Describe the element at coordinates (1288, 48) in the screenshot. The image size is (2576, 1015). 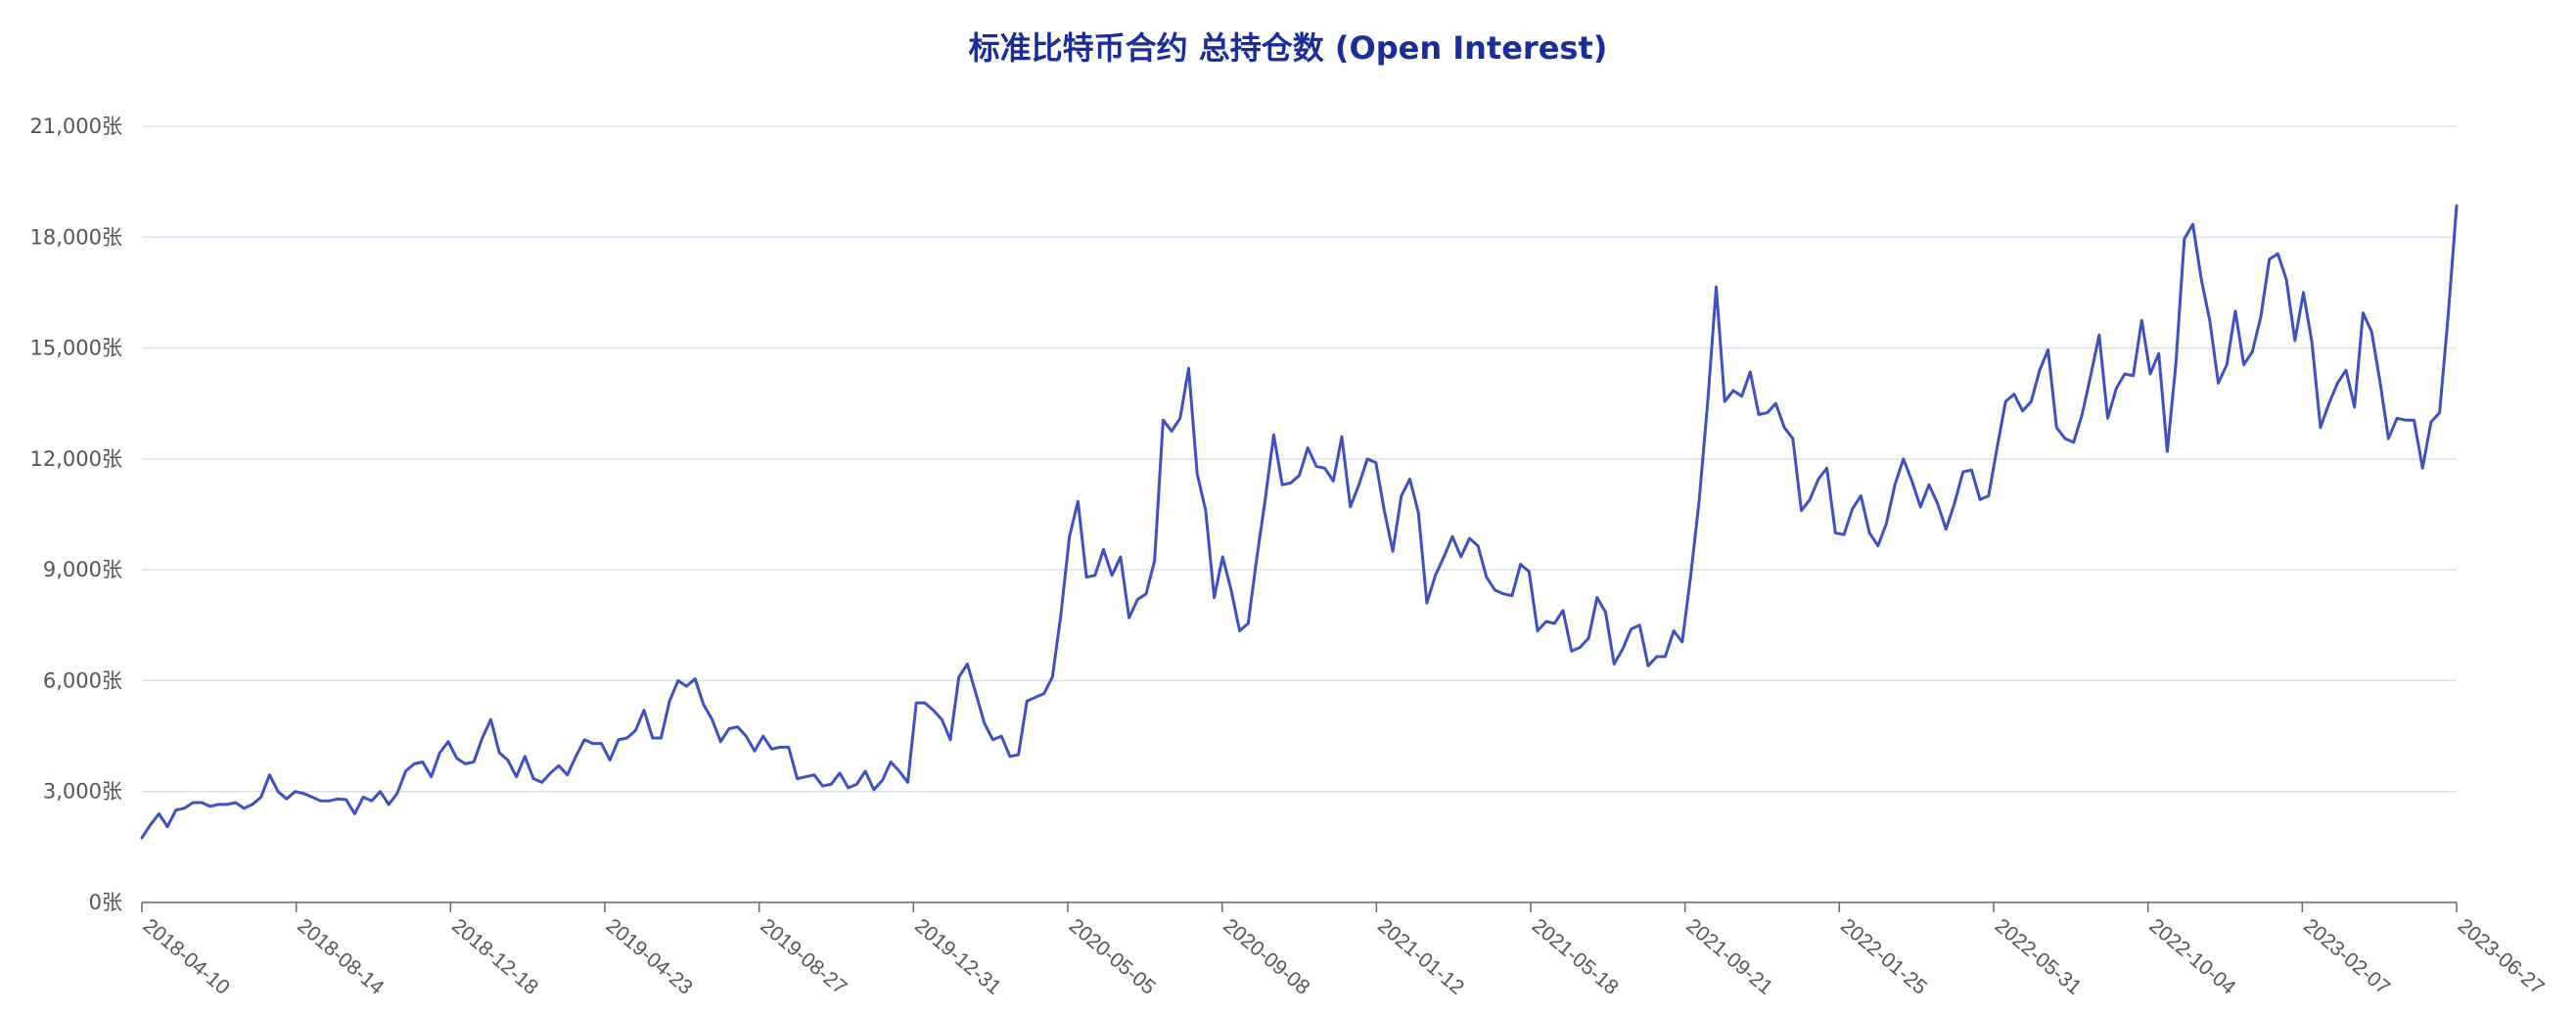
I see `chart-title: 标准比特币合约 总持仓数 (Open Interest)` at that location.